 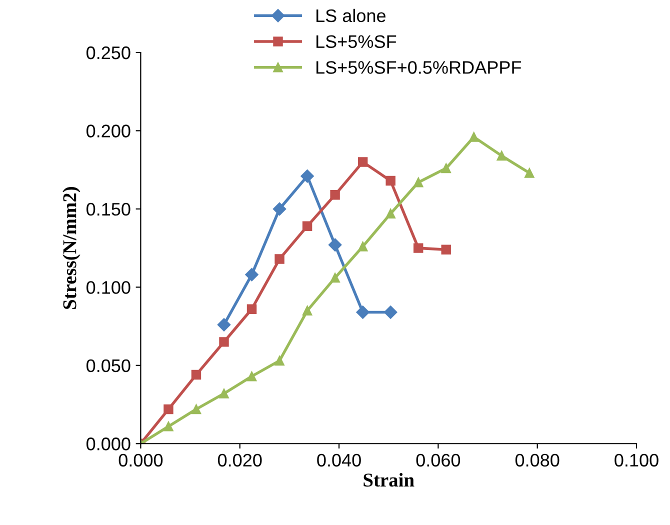 What do you see at coordinates (537, 460) in the screenshot?
I see `x-tick-label: 0.080` at bounding box center [537, 460].